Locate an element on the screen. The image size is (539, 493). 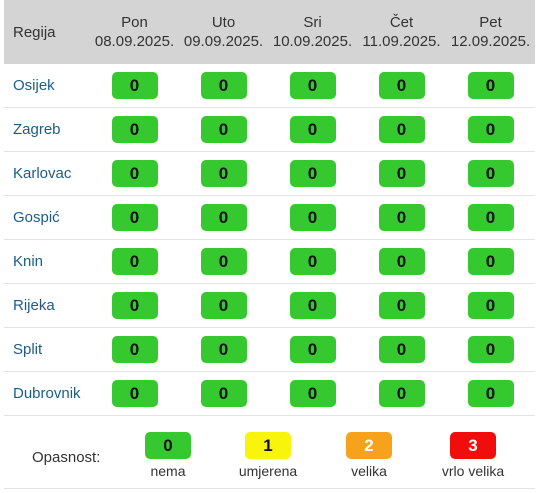
legend-badge: 3 is located at coordinates (473, 445).